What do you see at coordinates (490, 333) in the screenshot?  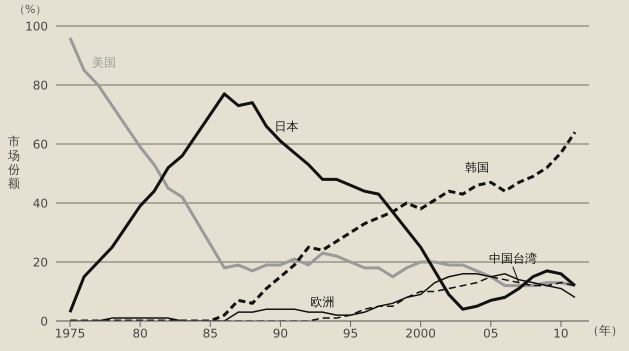 I see `x-tick-label: 05` at bounding box center [490, 333].